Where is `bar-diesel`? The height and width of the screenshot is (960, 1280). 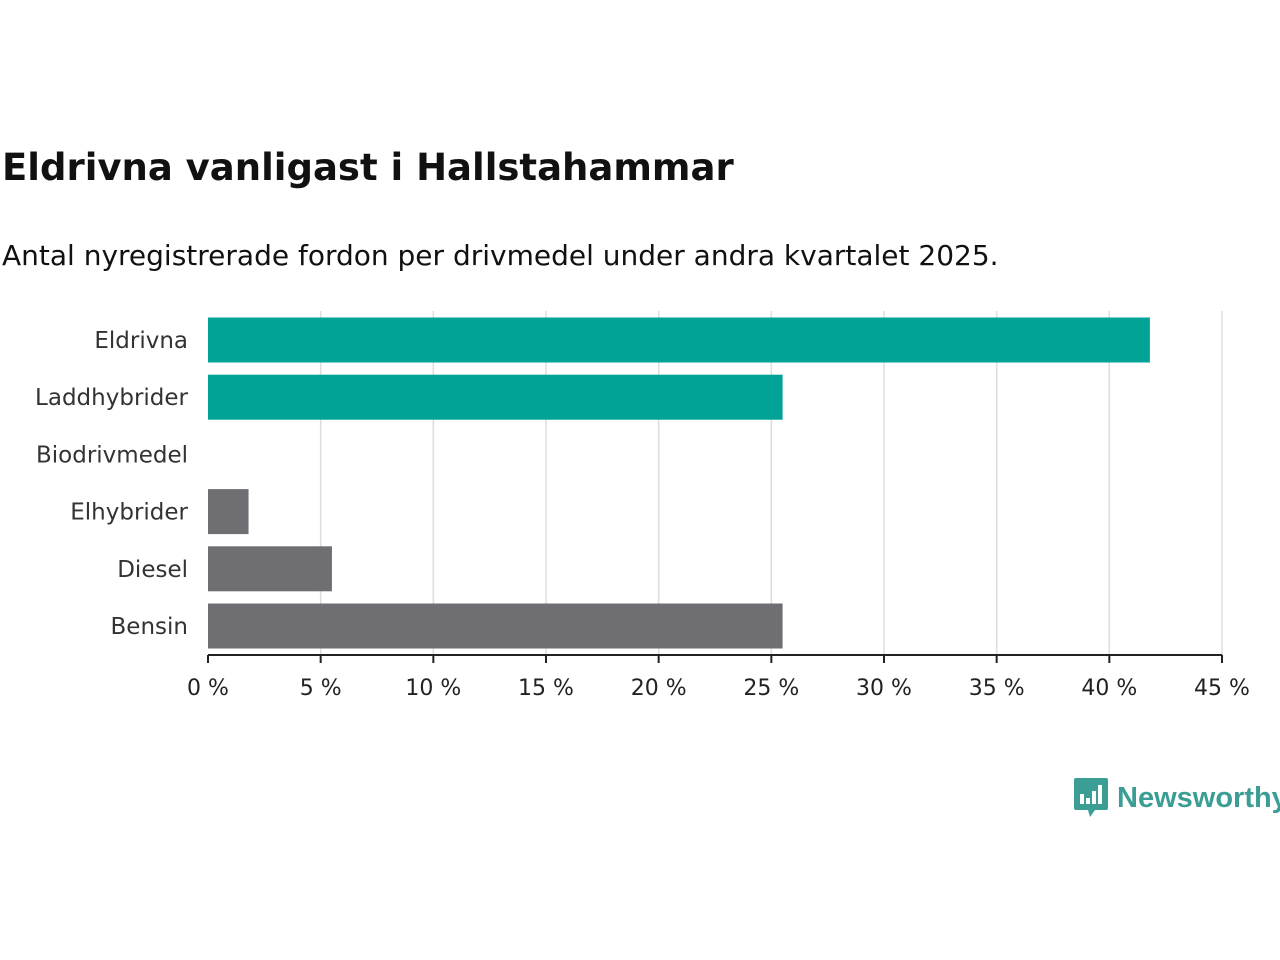
bar-diesel is located at coordinates (270, 569).